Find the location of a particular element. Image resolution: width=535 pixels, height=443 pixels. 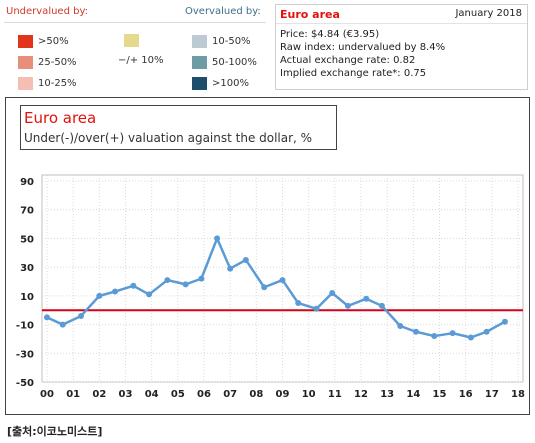

legend-under-10-25-label: 10-25% is located at coordinates (57, 83).